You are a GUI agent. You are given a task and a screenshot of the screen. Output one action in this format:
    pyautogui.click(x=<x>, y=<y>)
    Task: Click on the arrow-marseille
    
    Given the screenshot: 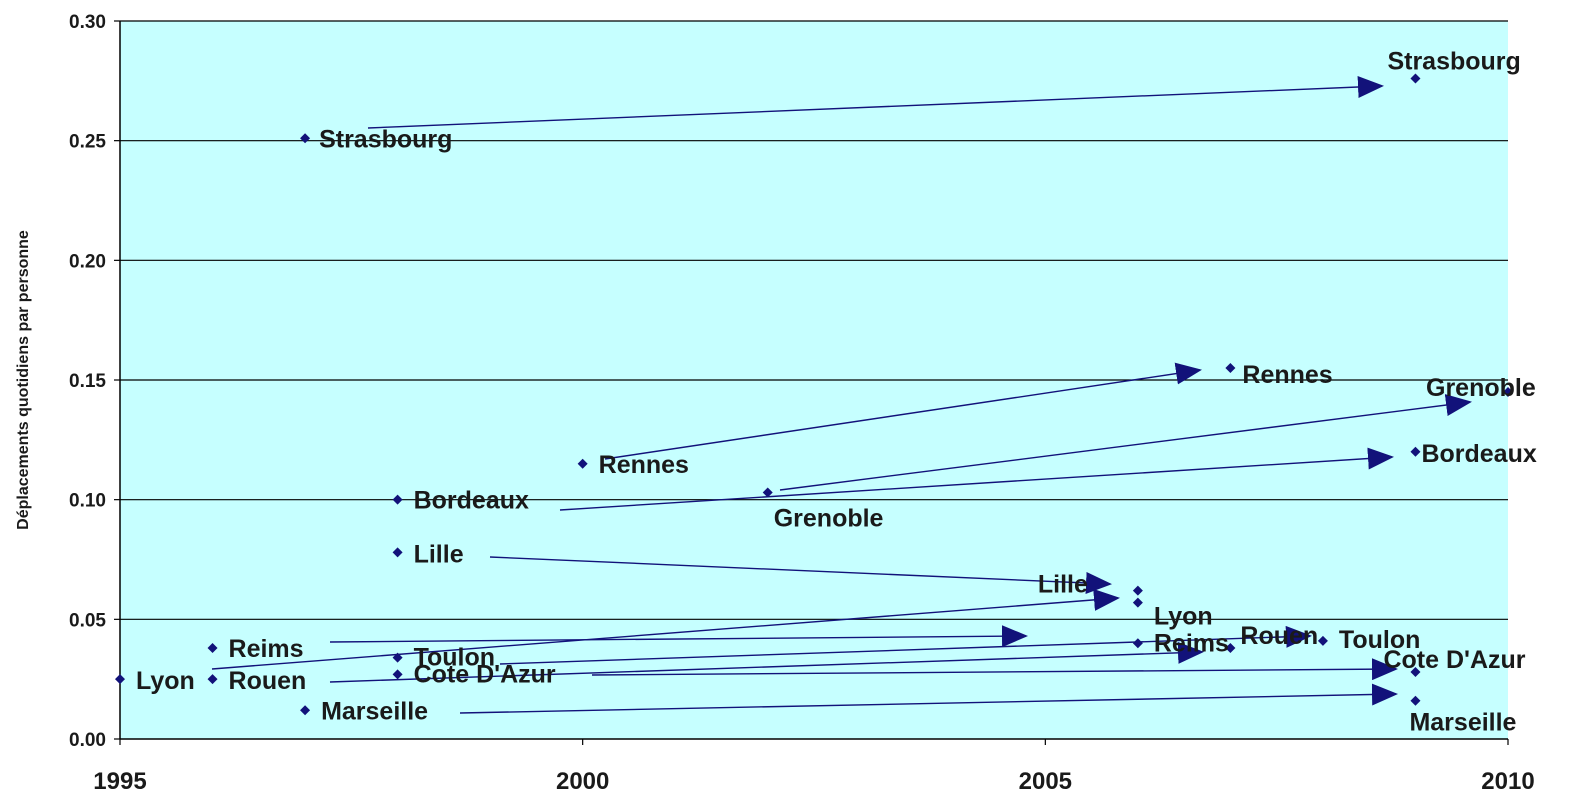 What is the action you would take?
    pyautogui.click(x=928, y=698)
    